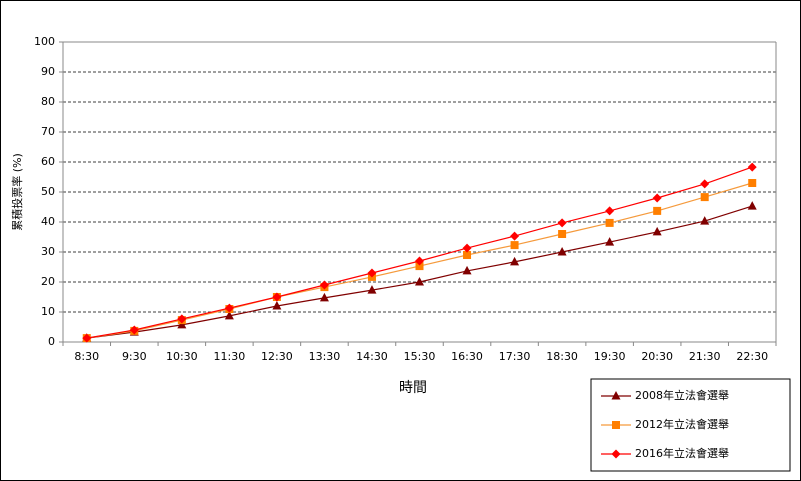  Describe the element at coordinates (48, 311) in the screenshot. I see `y-tick-label: 10` at that location.